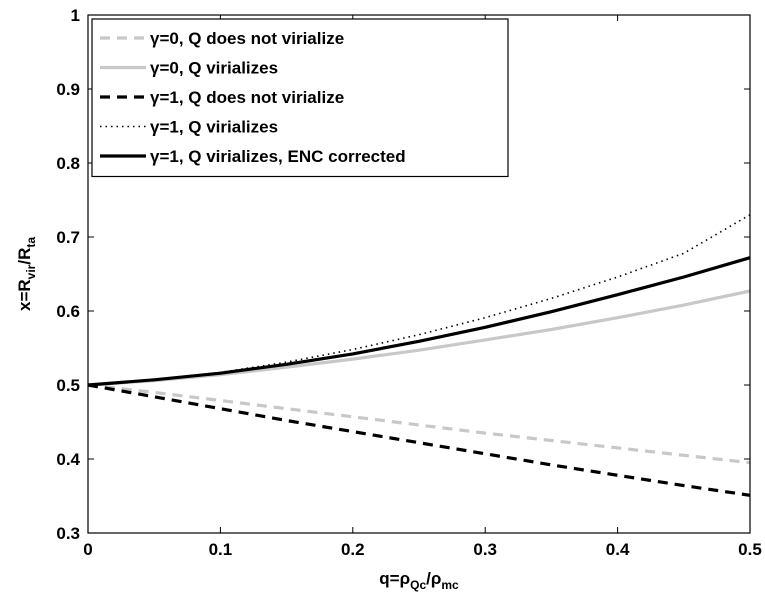 The height and width of the screenshot is (592, 765). Describe the element at coordinates (750, 549) in the screenshot. I see `x-tick-label: 0.5` at that location.